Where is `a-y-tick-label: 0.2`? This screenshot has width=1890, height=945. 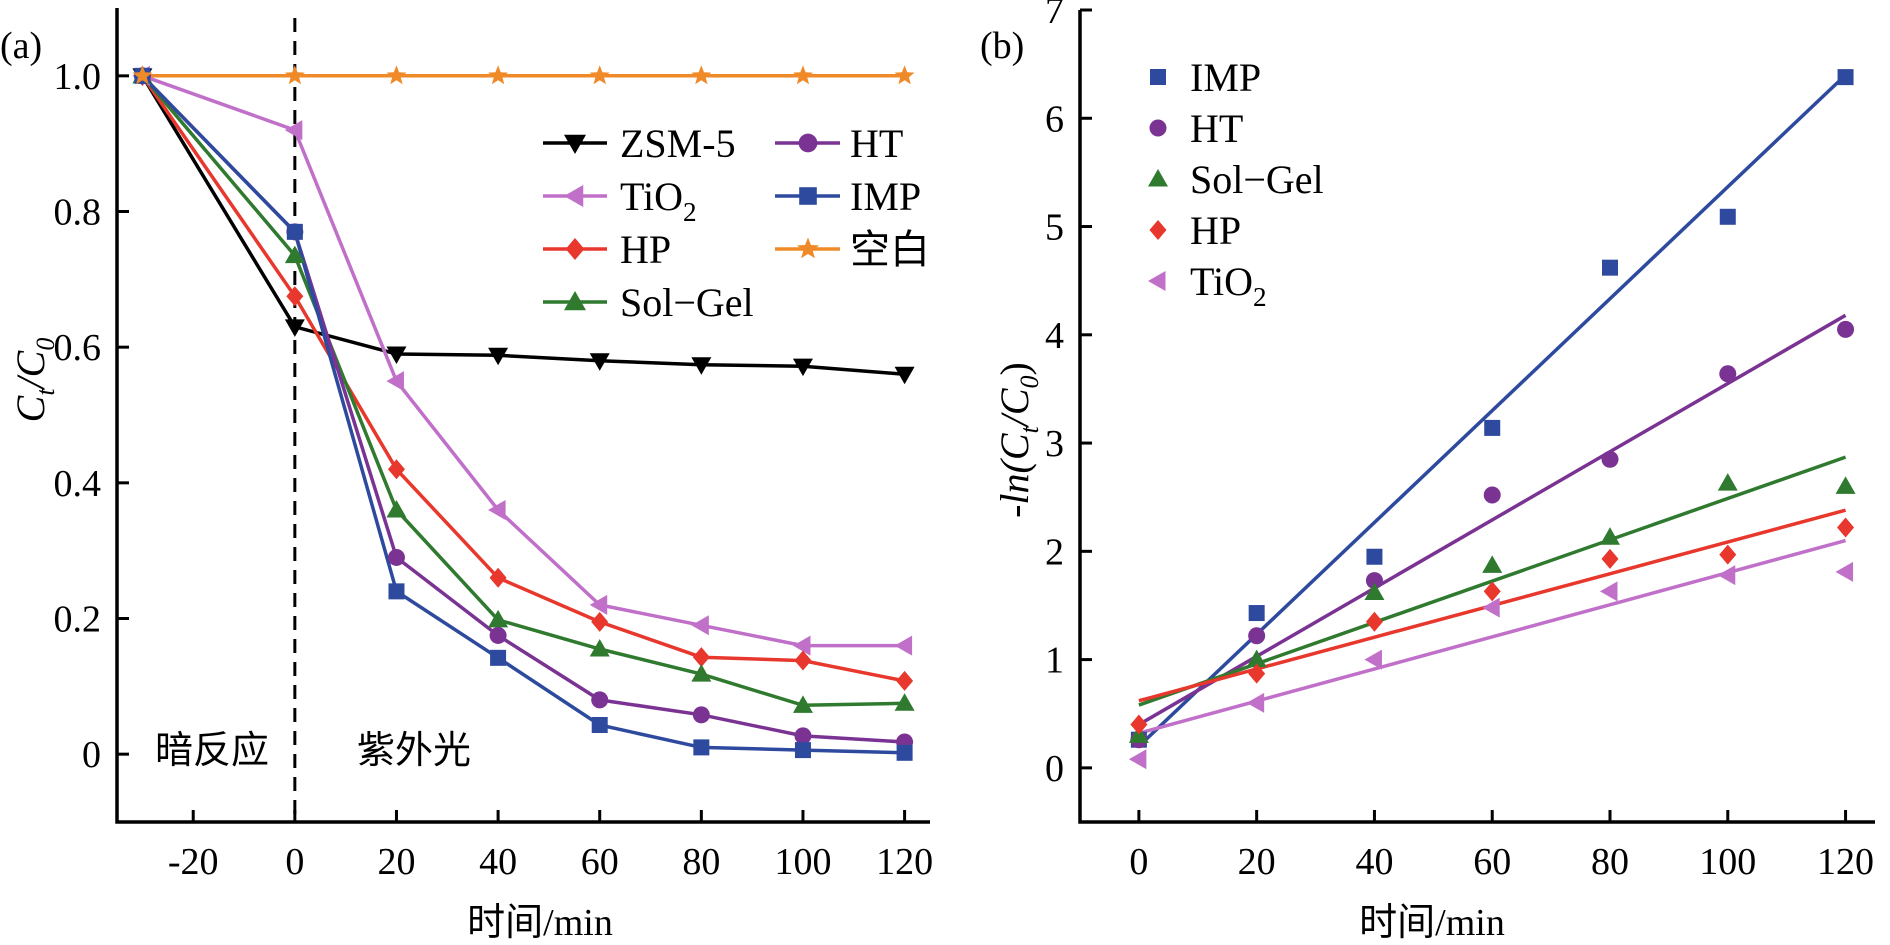 a-y-tick-label: 0.2 is located at coordinates (78, 620).